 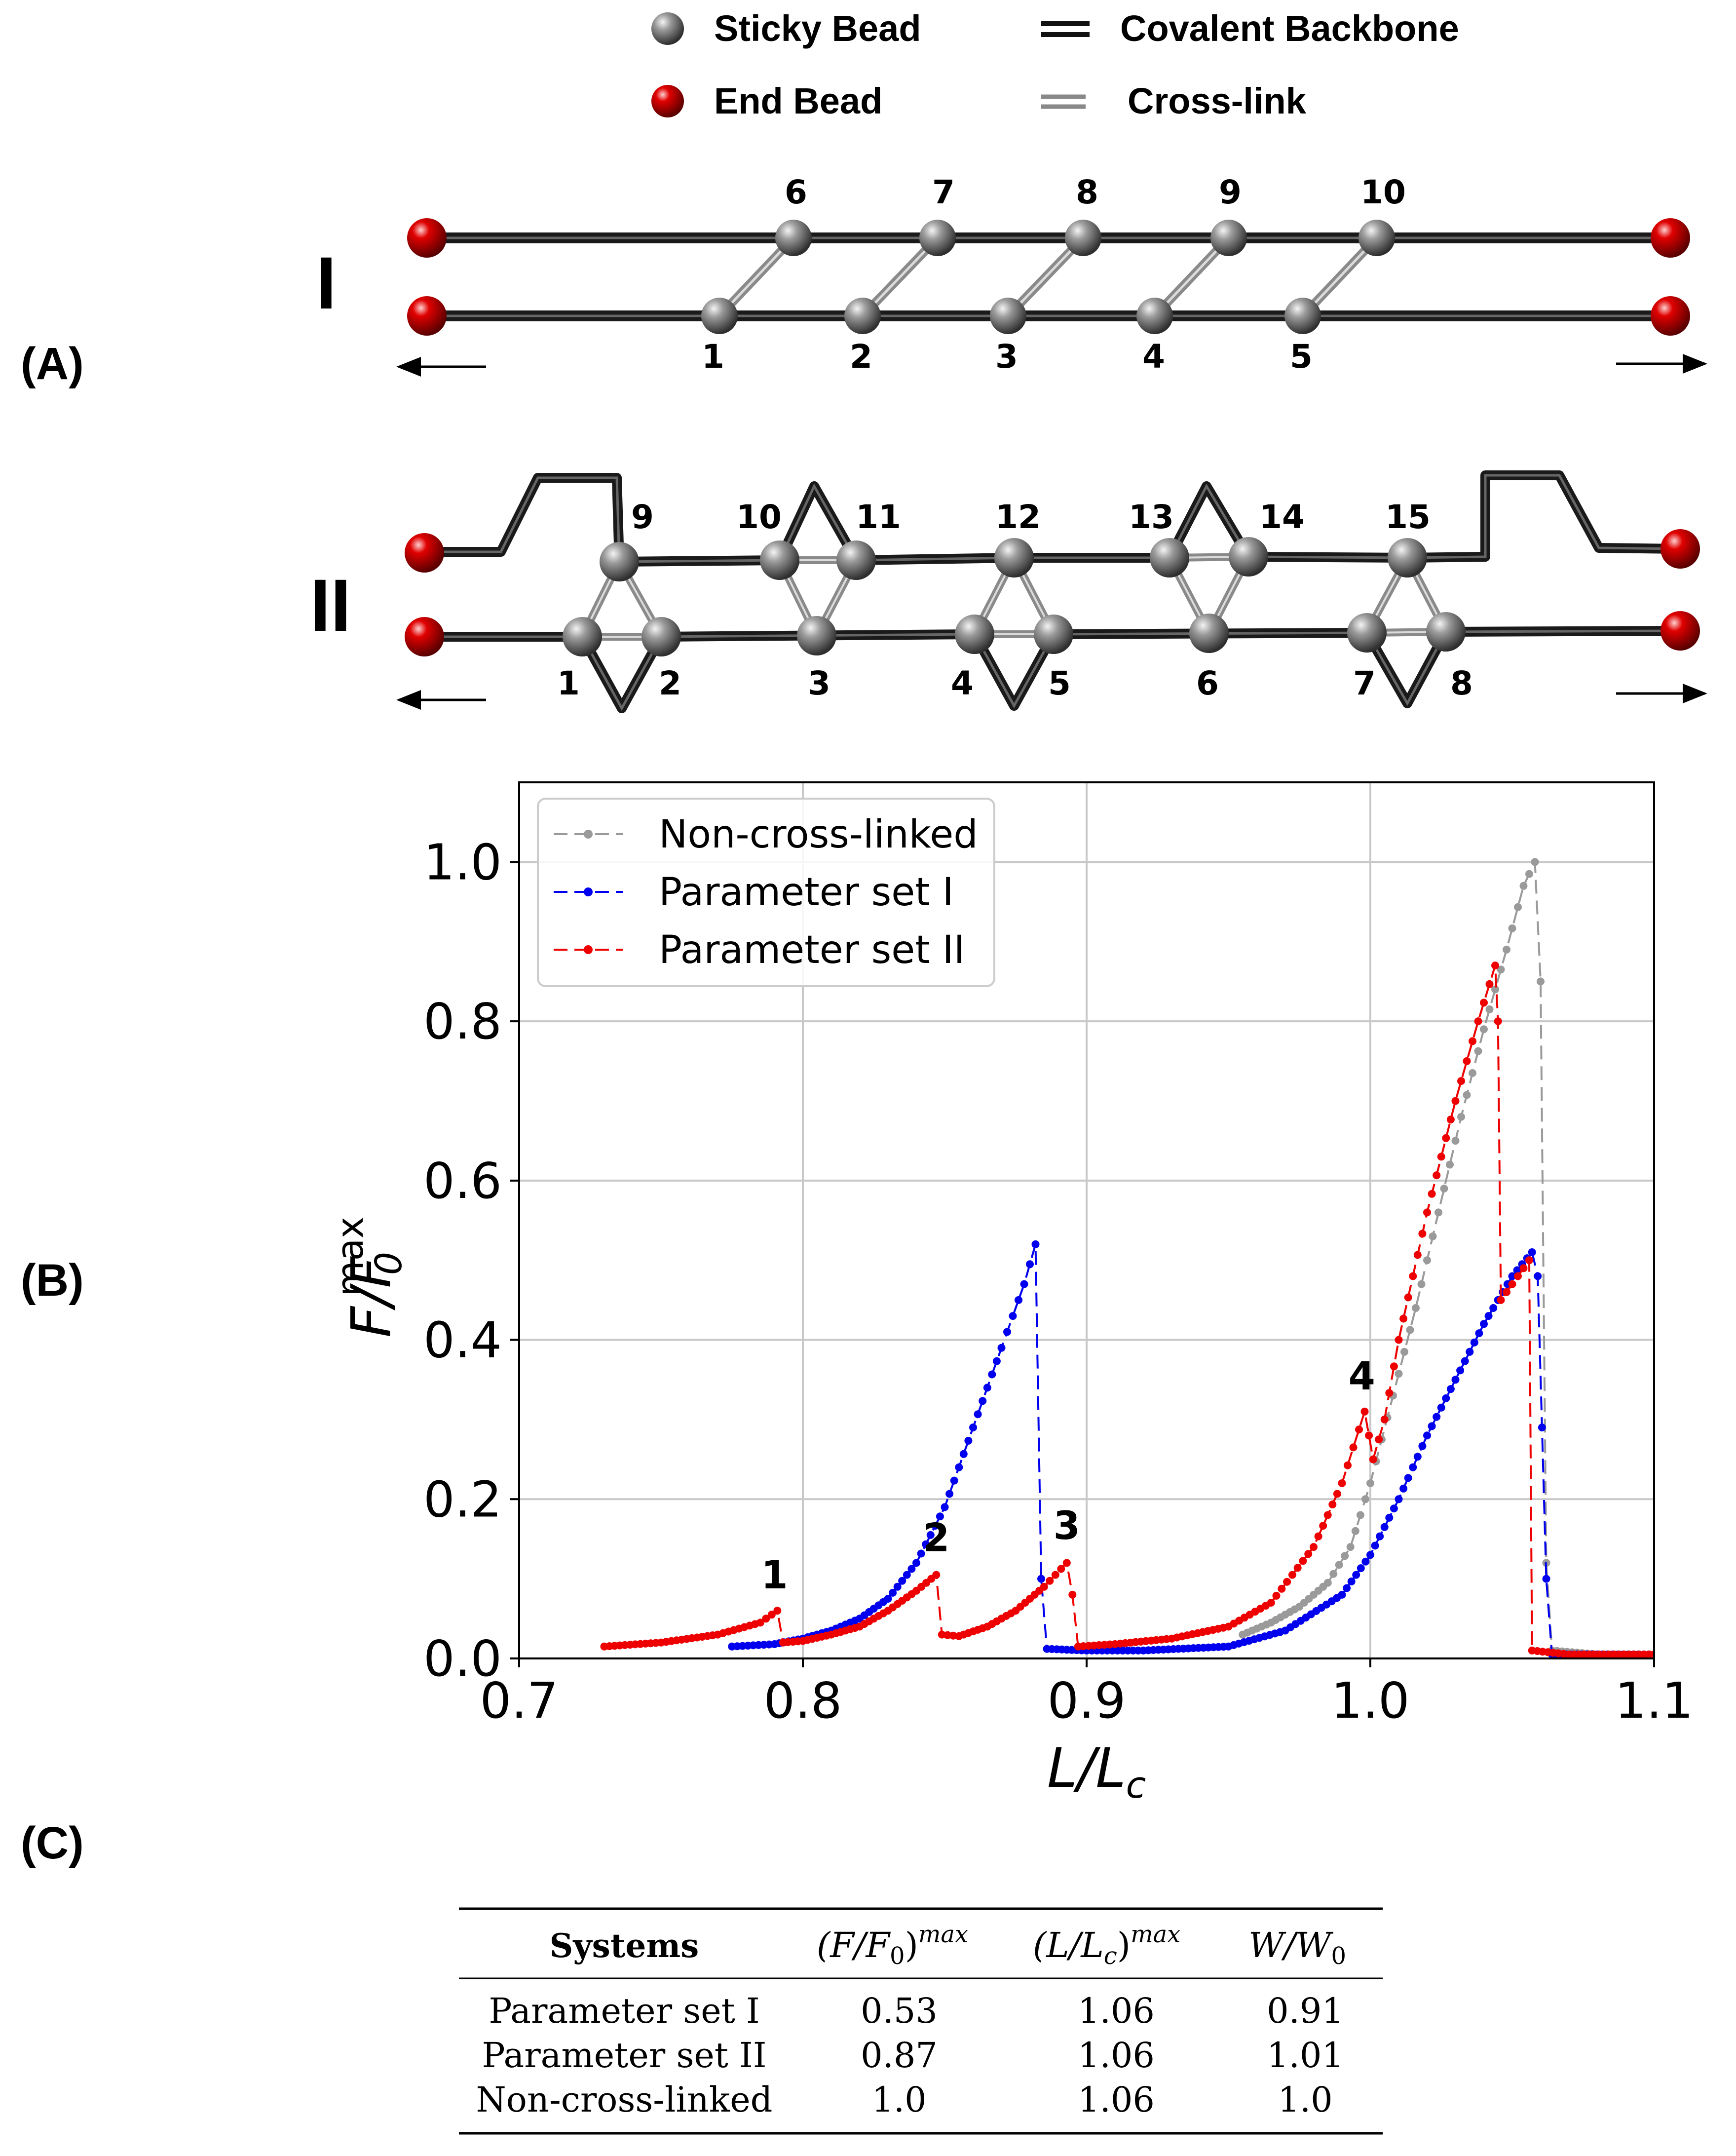 I want to click on legend-cross-link: Cross-link, so click(x=1217, y=100).